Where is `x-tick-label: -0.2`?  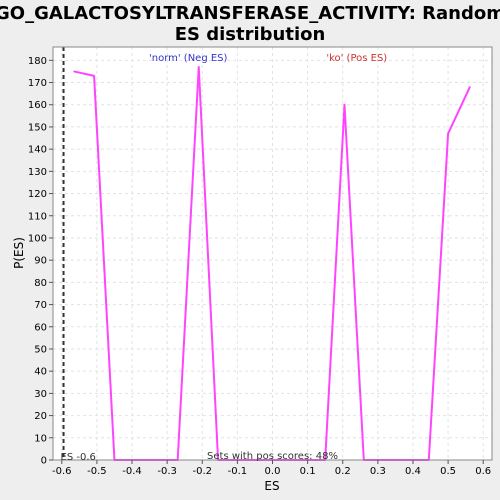
x-tick-label: -0.2 is located at coordinates (203, 471).